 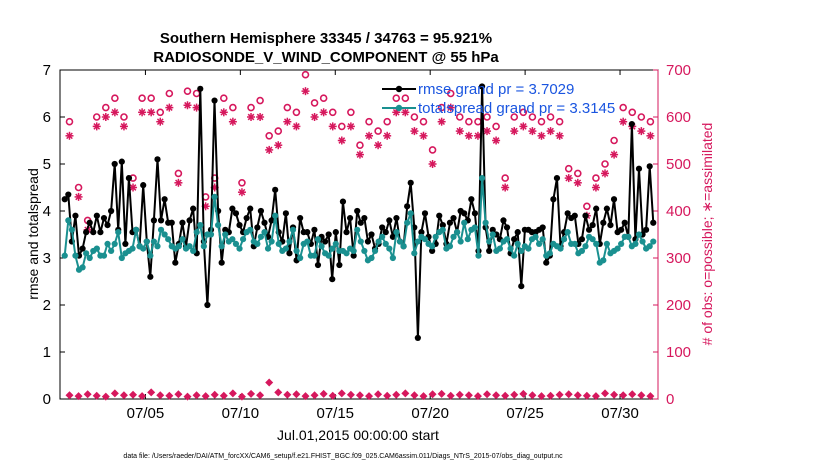 What do you see at coordinates (47, 258) in the screenshot?
I see `y-tick-label-left: 3` at bounding box center [47, 258].